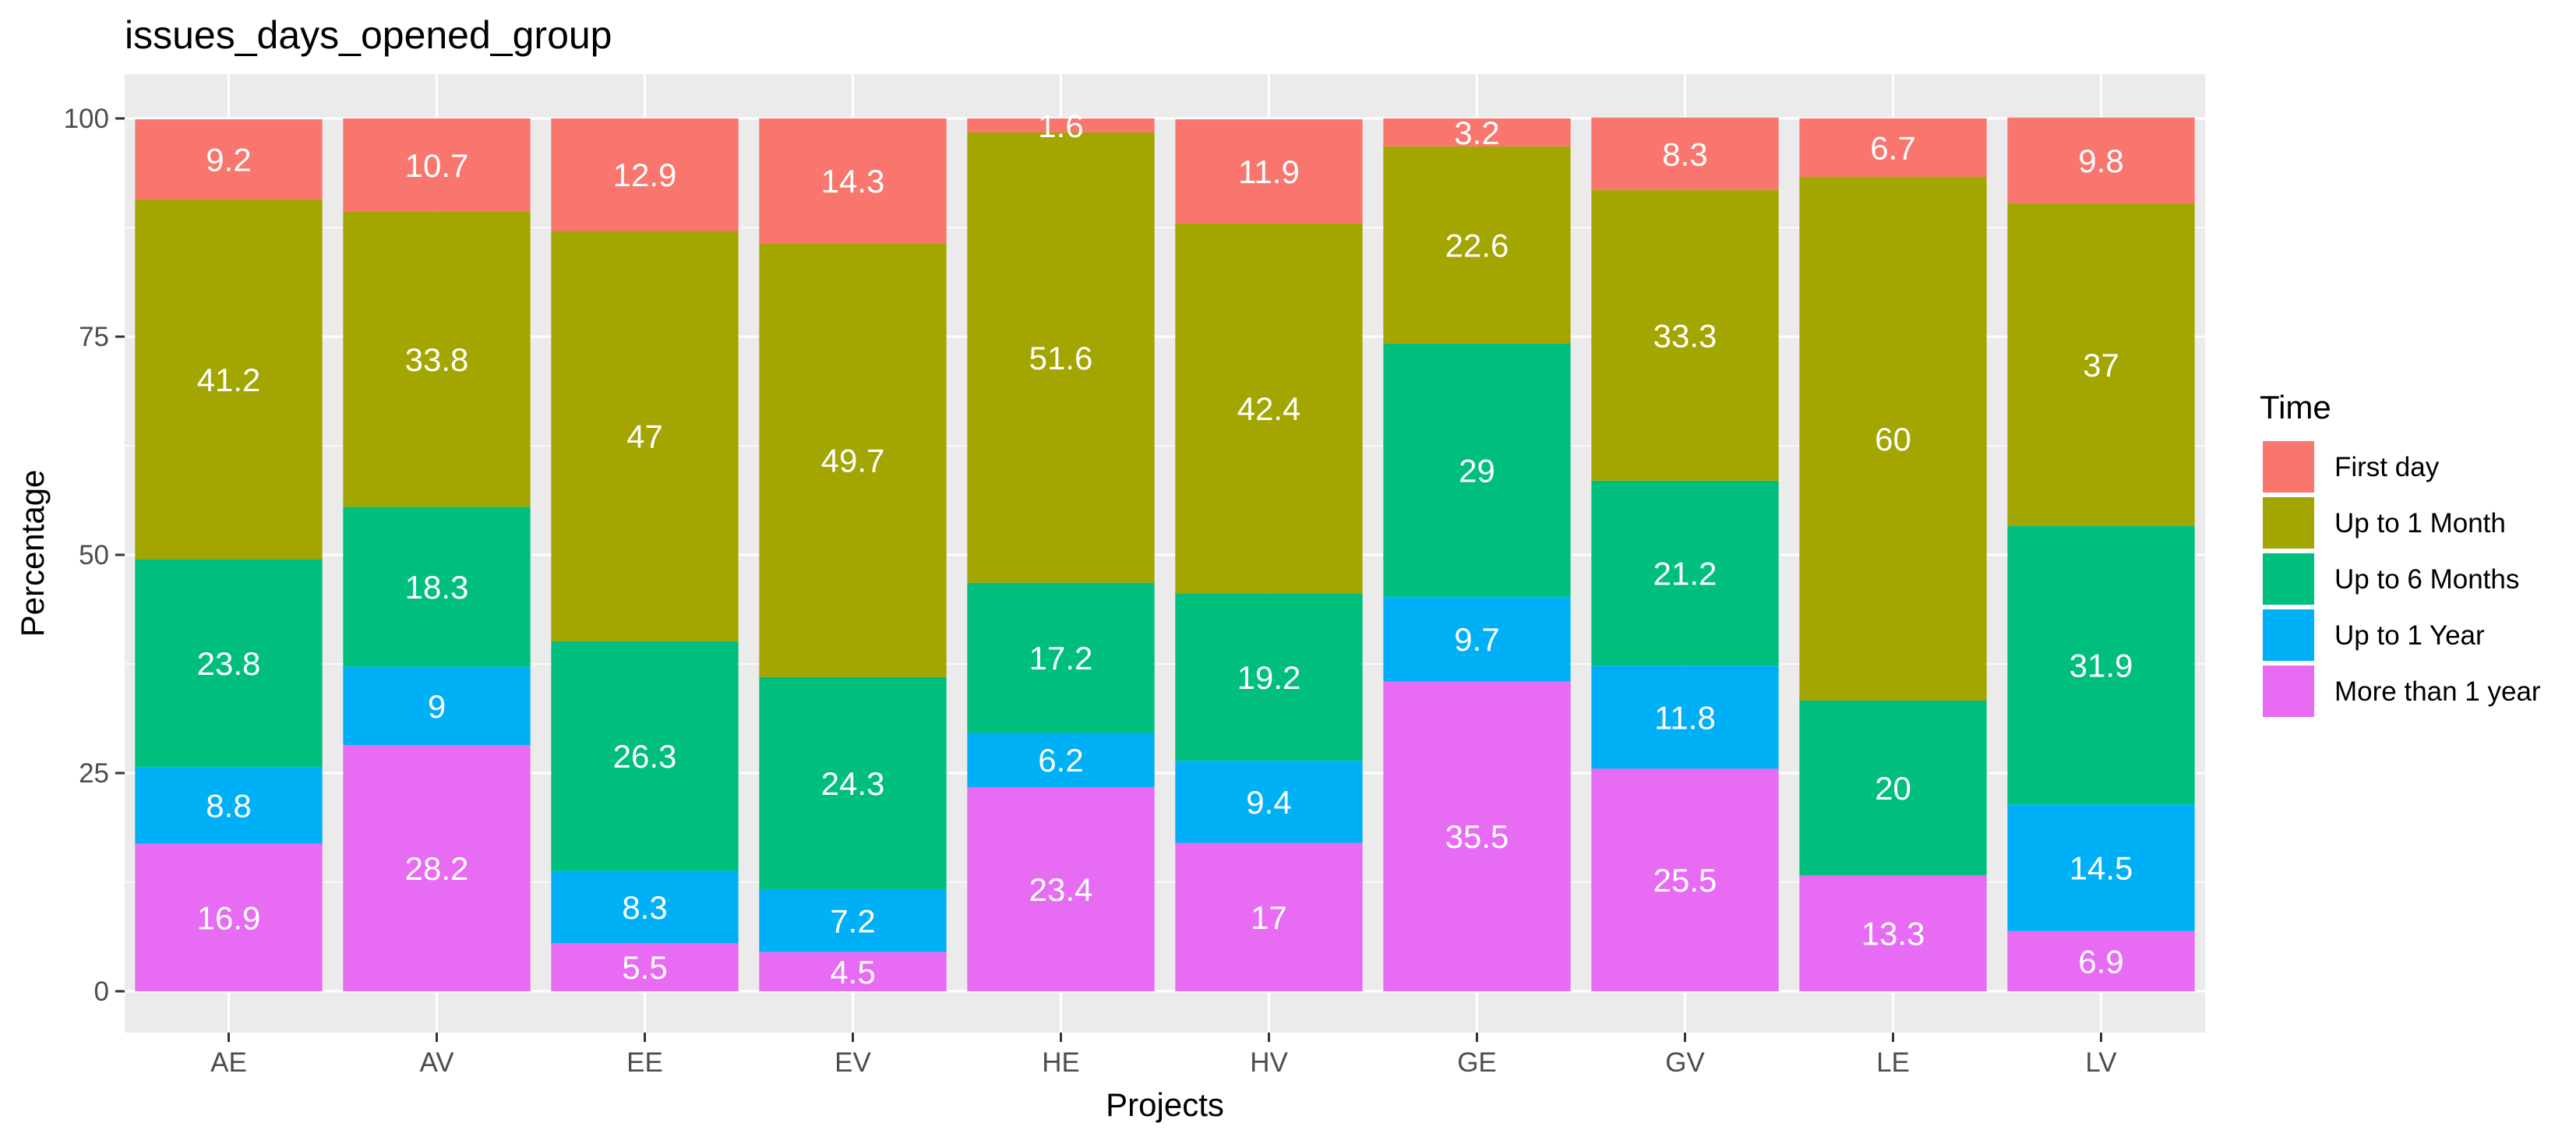 The image size is (2576, 1137). I want to click on bar-data-label: 18.3, so click(437, 587).